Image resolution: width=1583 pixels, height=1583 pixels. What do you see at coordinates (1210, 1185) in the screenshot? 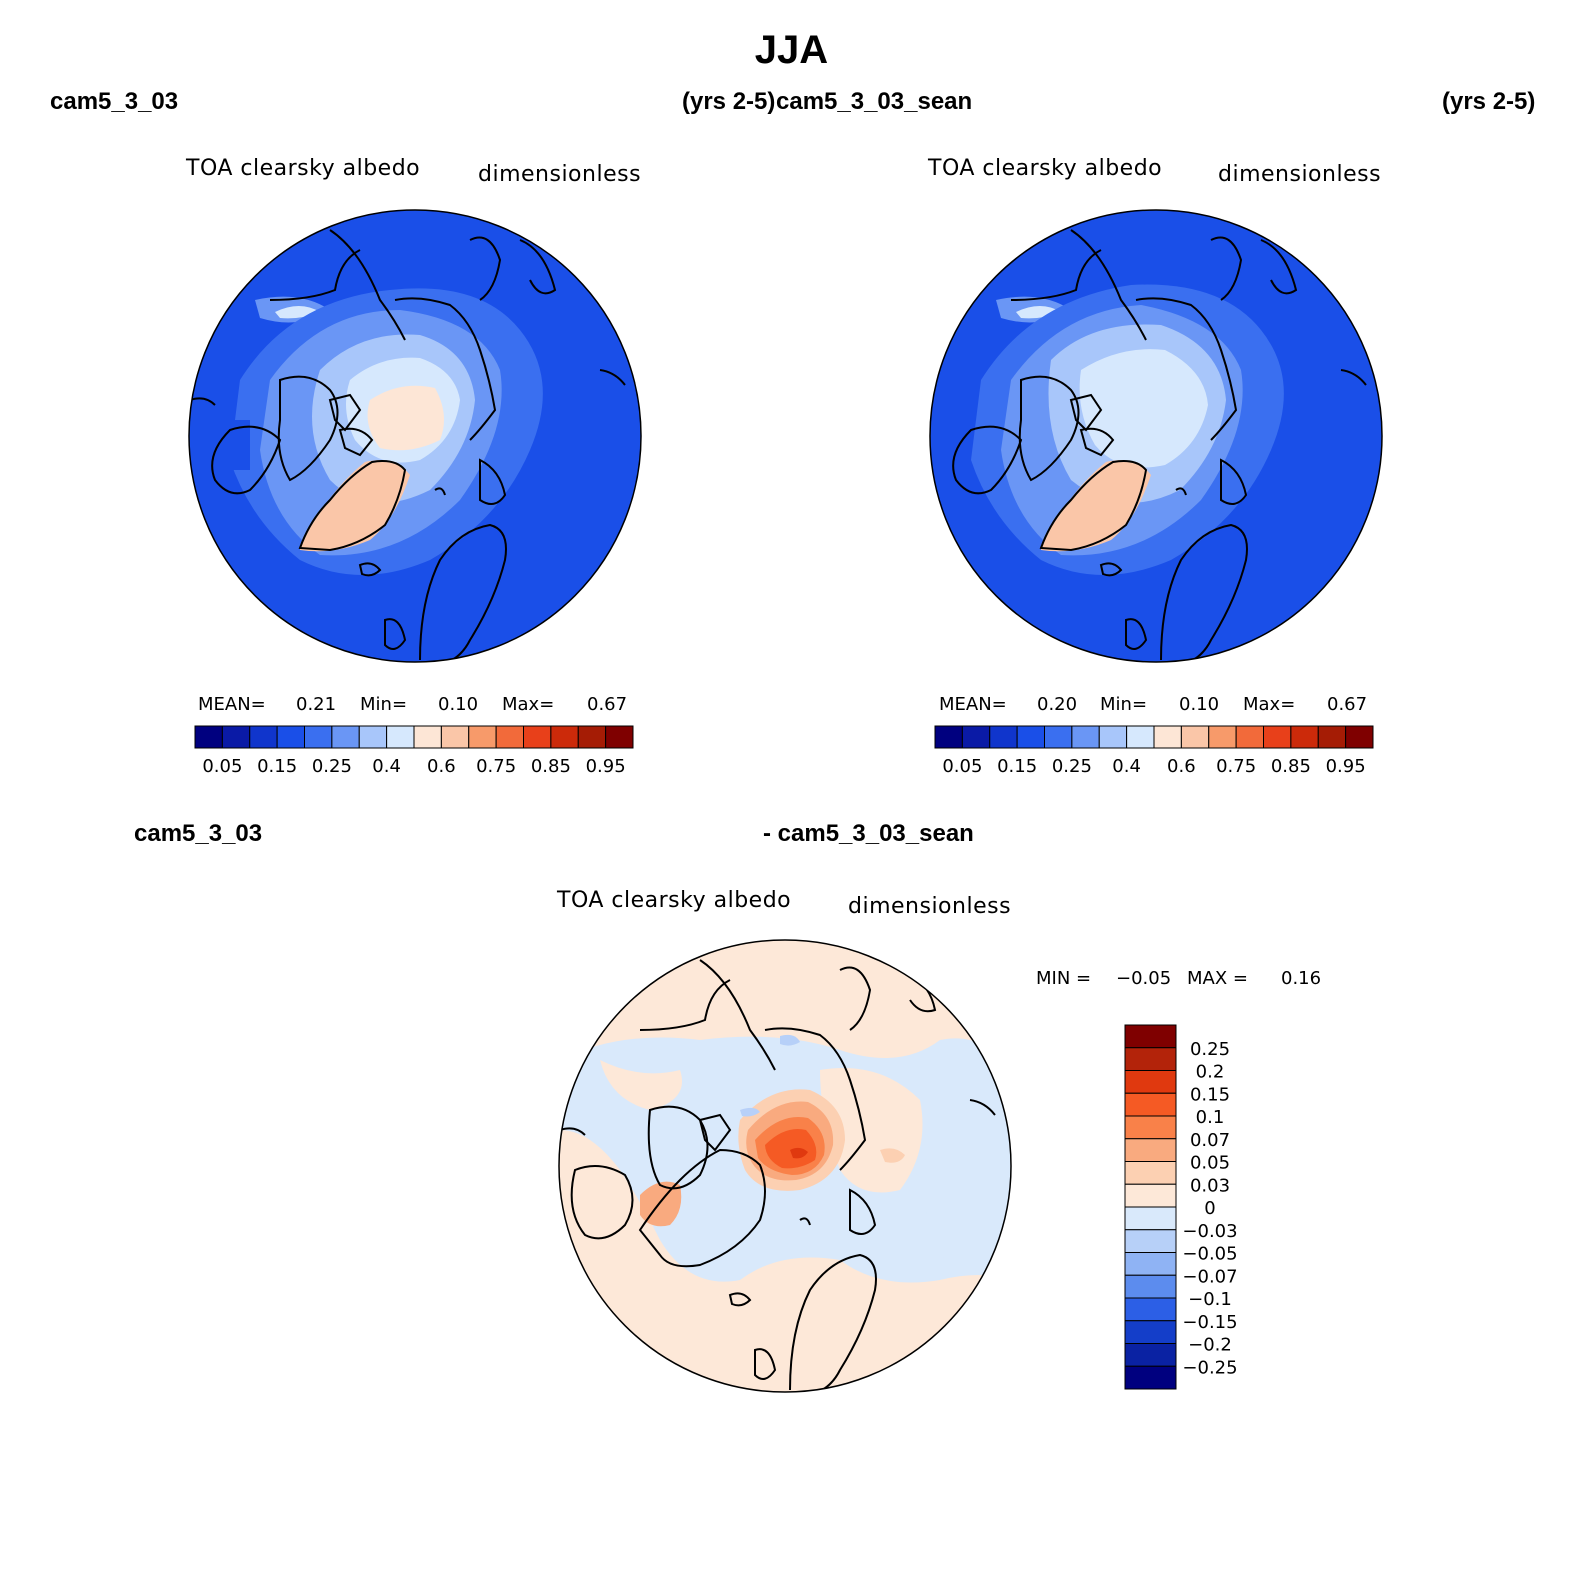
I see `colorbar-tick-label: 0.03` at bounding box center [1210, 1185].